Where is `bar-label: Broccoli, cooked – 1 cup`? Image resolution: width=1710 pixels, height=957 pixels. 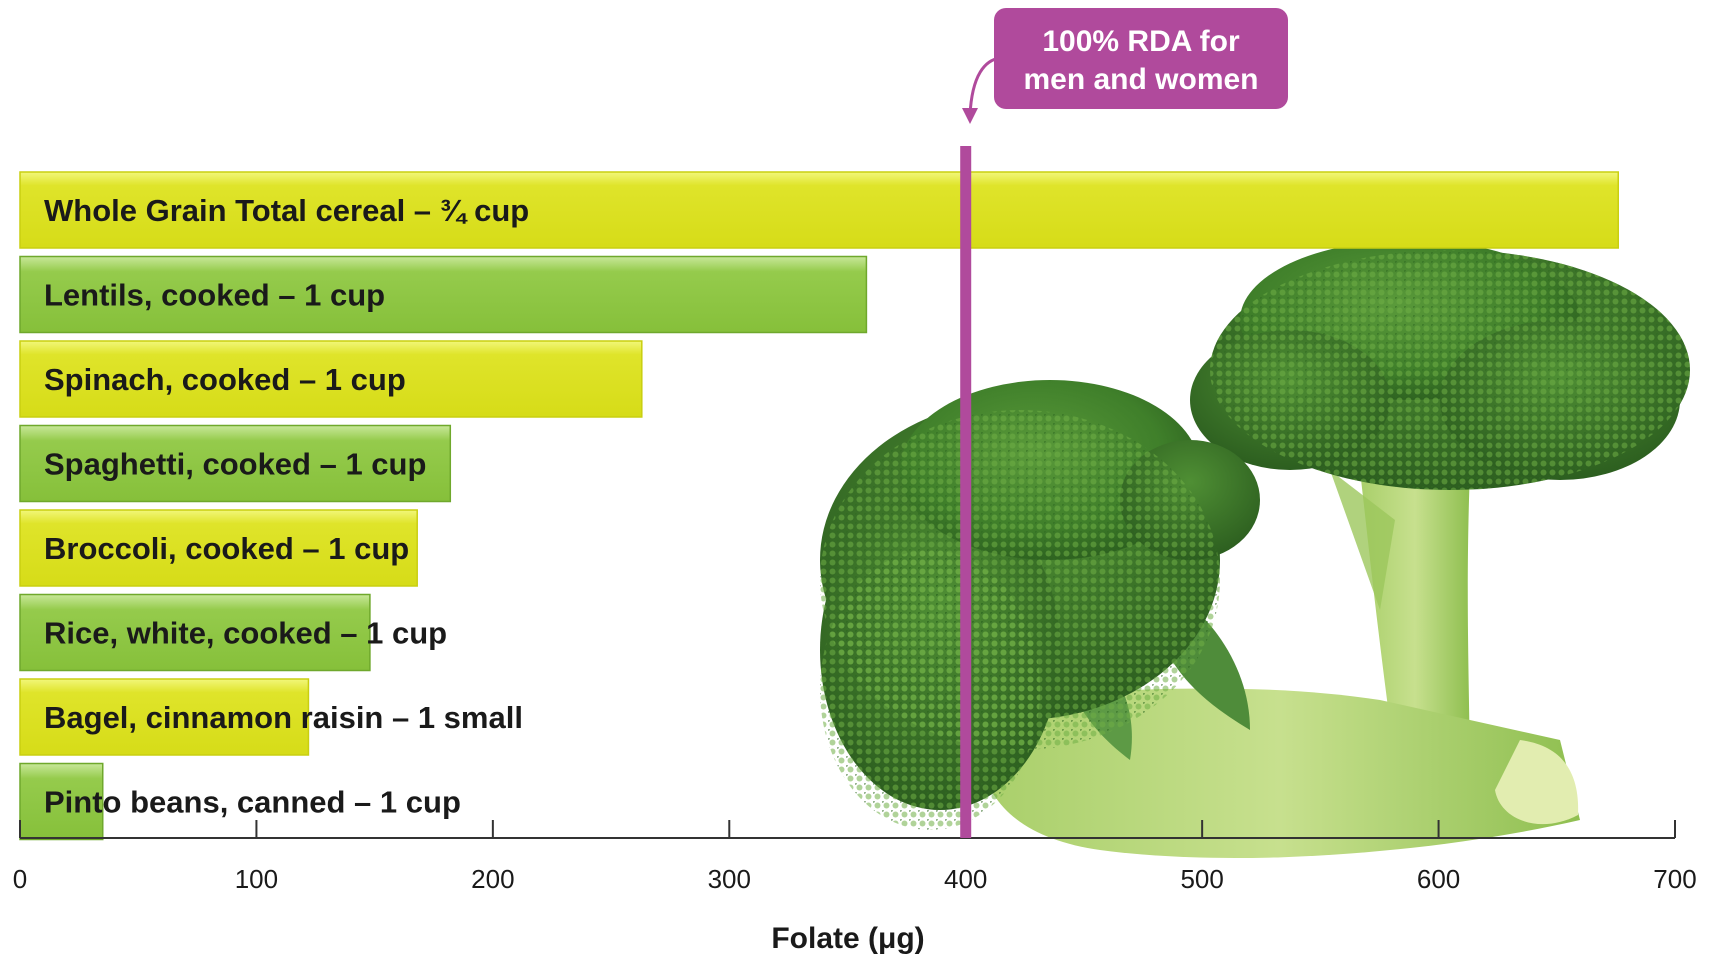 bar-label: Broccoli, cooked – 1 cup is located at coordinates (226, 548).